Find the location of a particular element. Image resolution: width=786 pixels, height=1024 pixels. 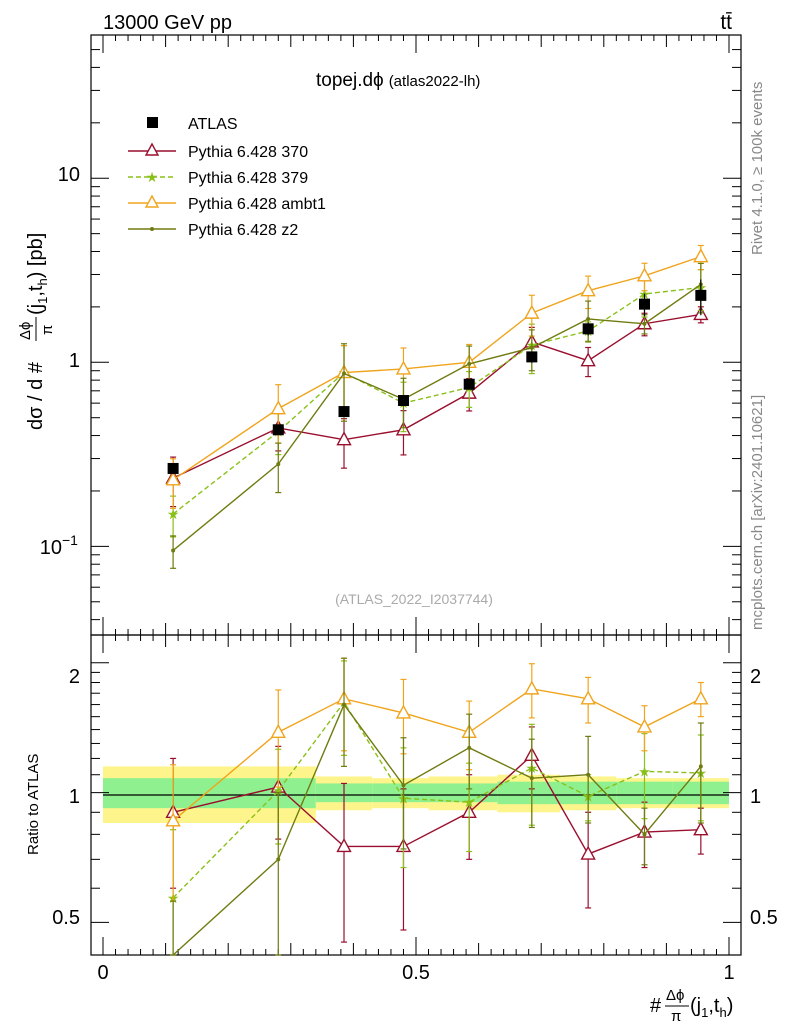

y-axis-label: dσ / d # Δϕ π (j1,th) [pb] is located at coordinates (36, 331).